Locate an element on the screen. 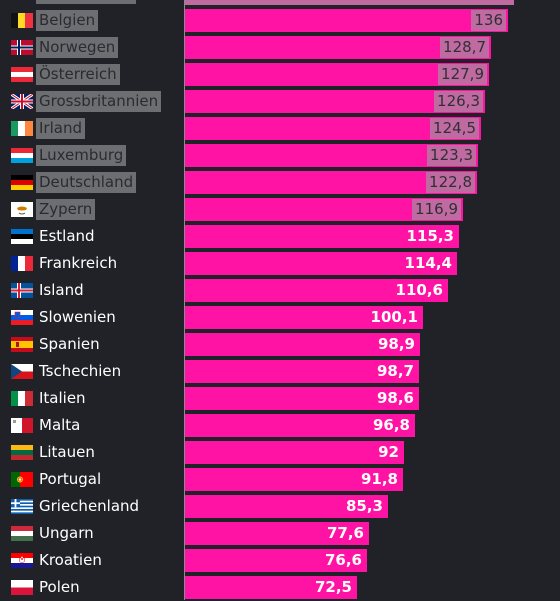 Image resolution: width=560 pixels, height=601 pixels. value-axis-line is located at coordinates (184, 300).